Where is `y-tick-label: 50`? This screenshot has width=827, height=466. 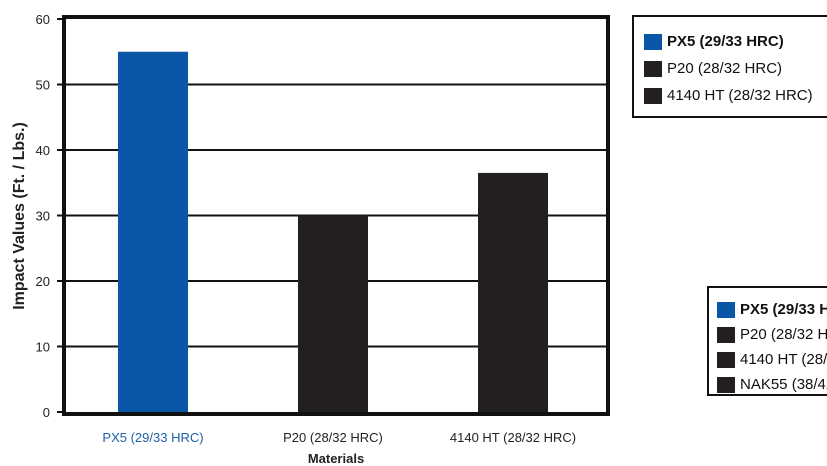 y-tick-label: 50 is located at coordinates (43, 85).